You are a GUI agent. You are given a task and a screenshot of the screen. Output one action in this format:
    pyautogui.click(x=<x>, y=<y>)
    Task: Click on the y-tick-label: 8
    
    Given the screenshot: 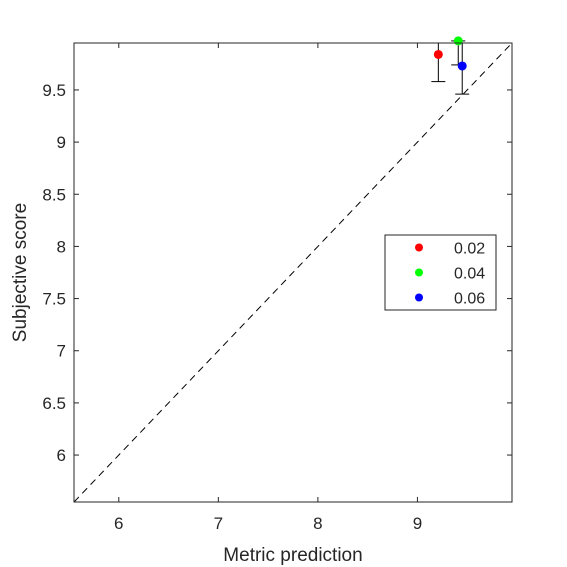 What is the action you would take?
    pyautogui.click(x=61, y=246)
    